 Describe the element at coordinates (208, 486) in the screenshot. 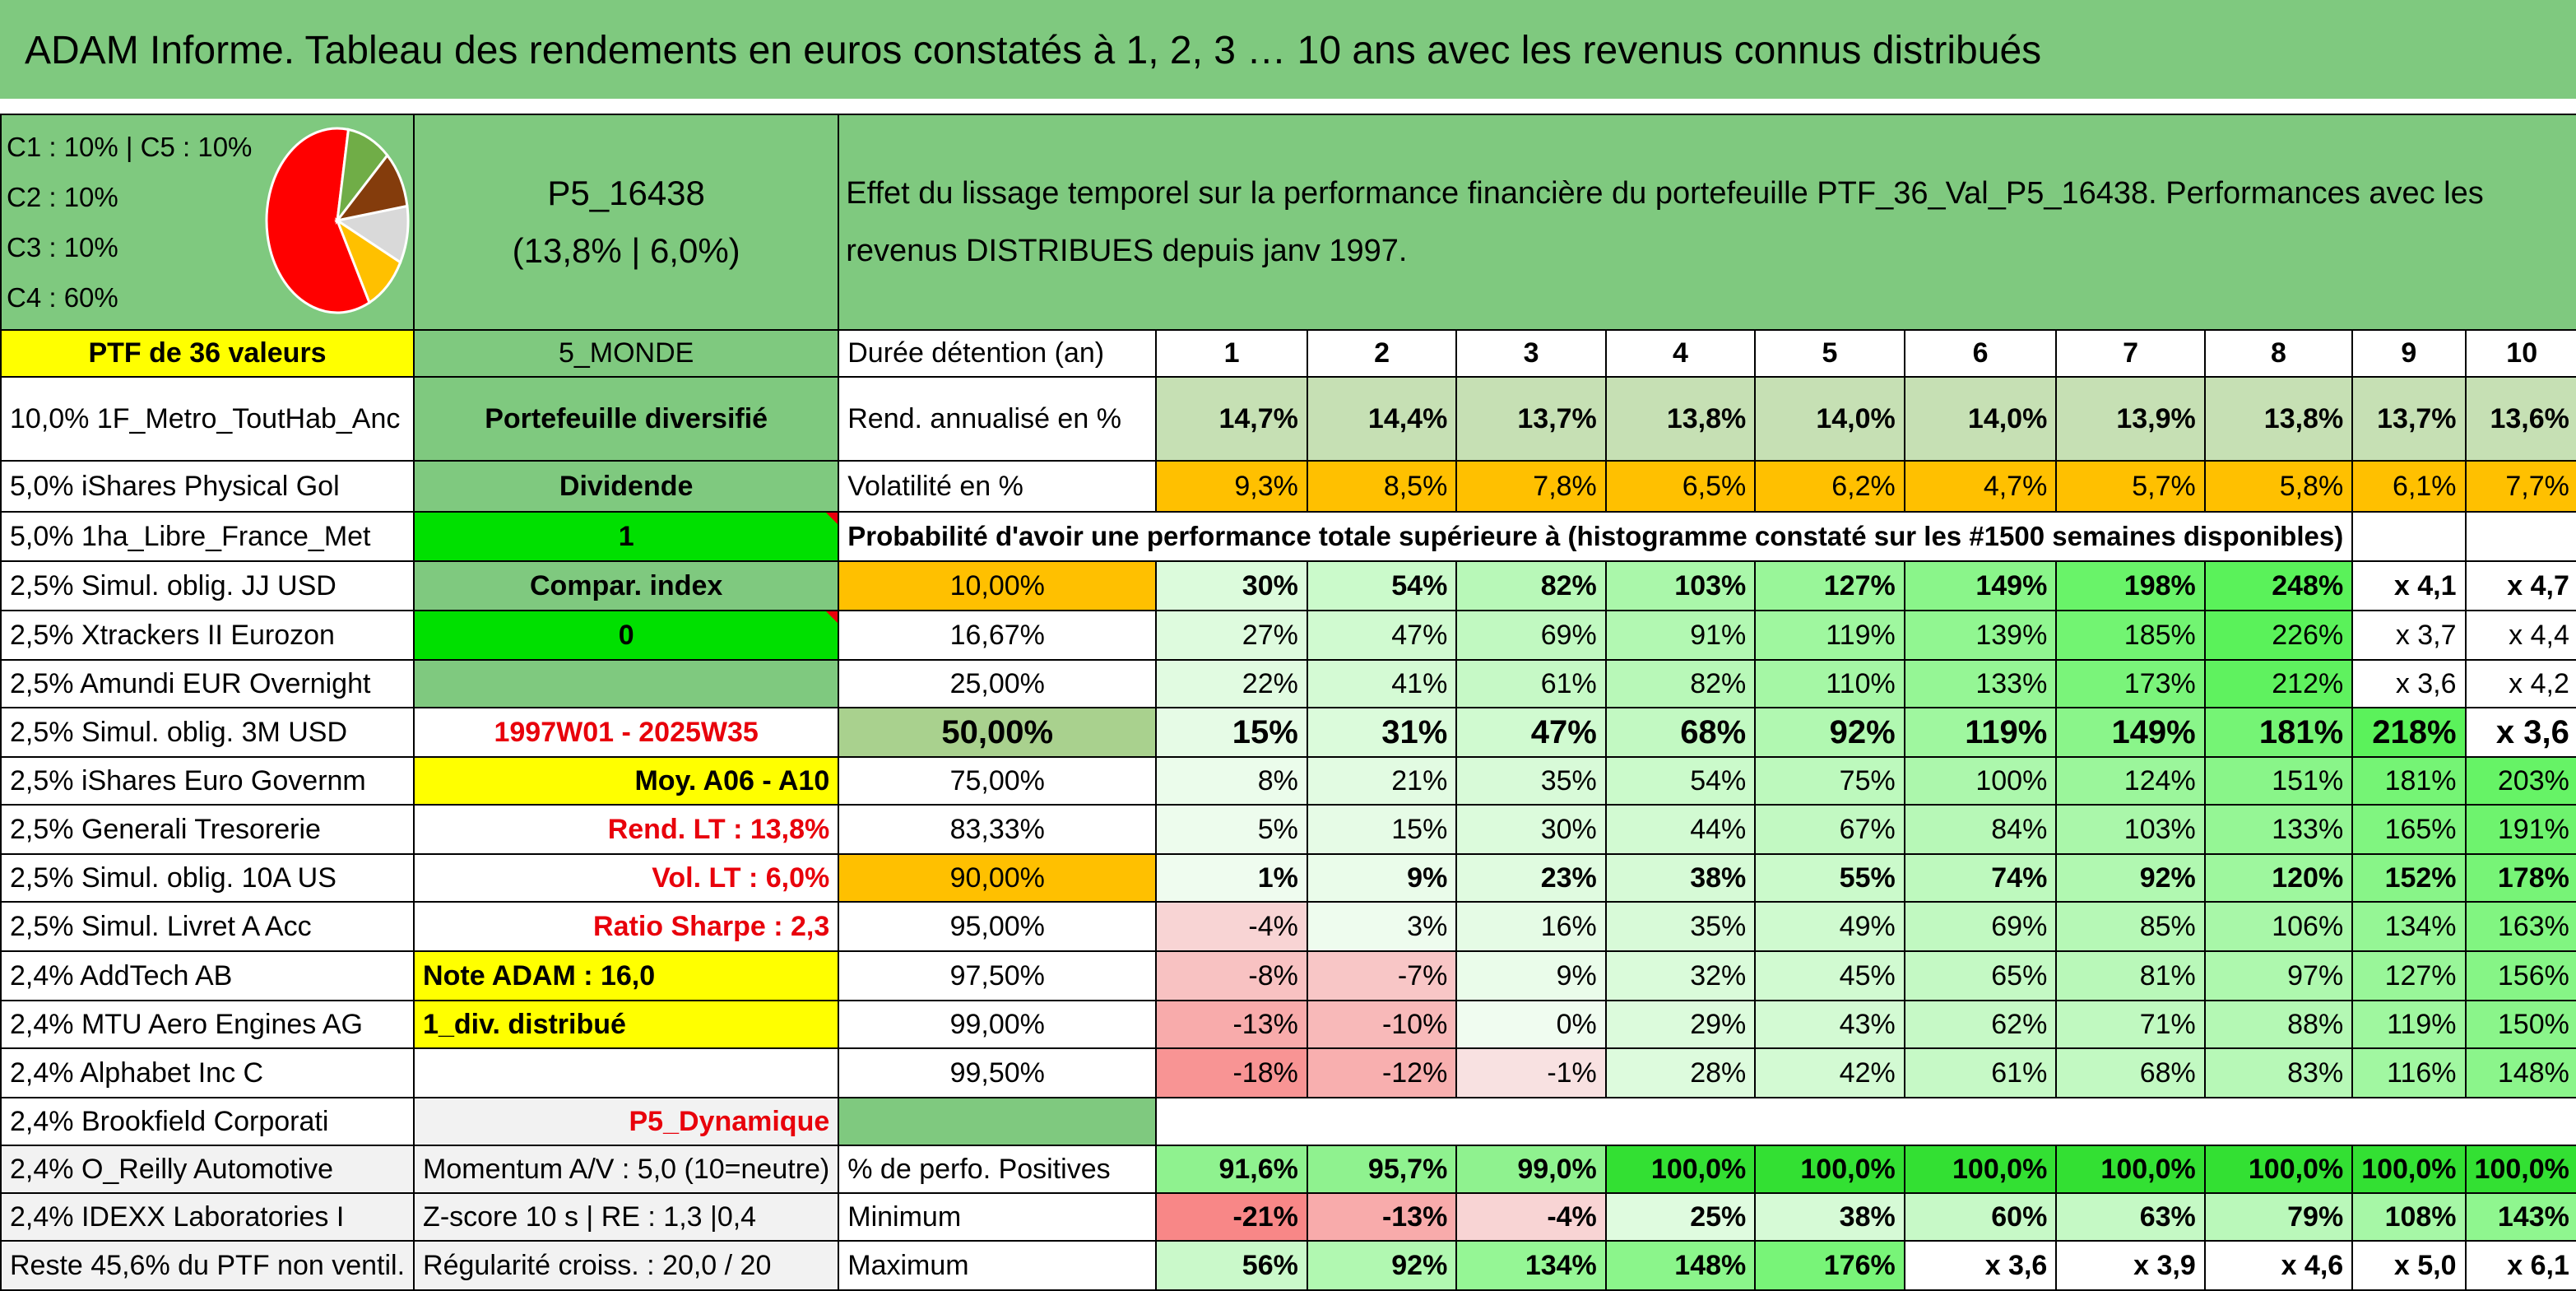

I see `holding-name: 5,0% iShares Physical Gol` at that location.